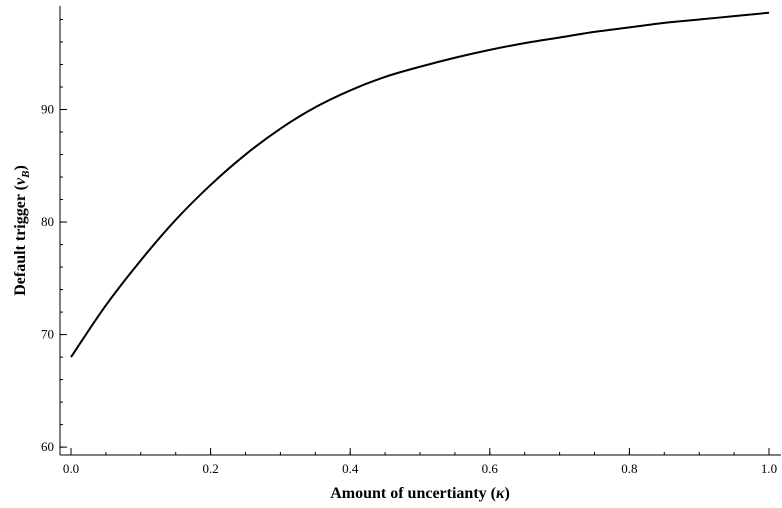  Describe the element at coordinates (20, 167) in the screenshot. I see `y-axis-title-close: )` at that location.